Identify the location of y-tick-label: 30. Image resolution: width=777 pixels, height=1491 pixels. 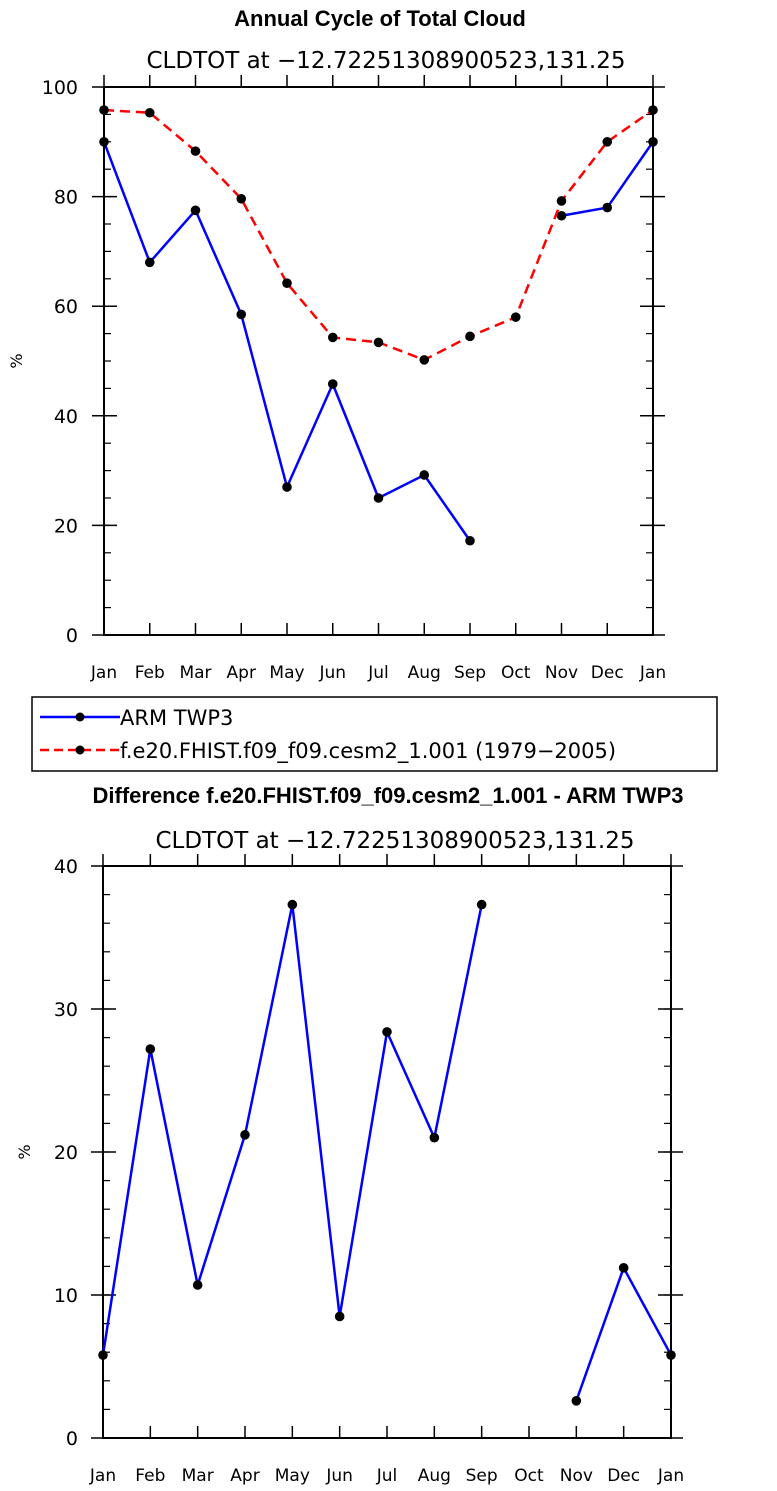
(66, 1010).